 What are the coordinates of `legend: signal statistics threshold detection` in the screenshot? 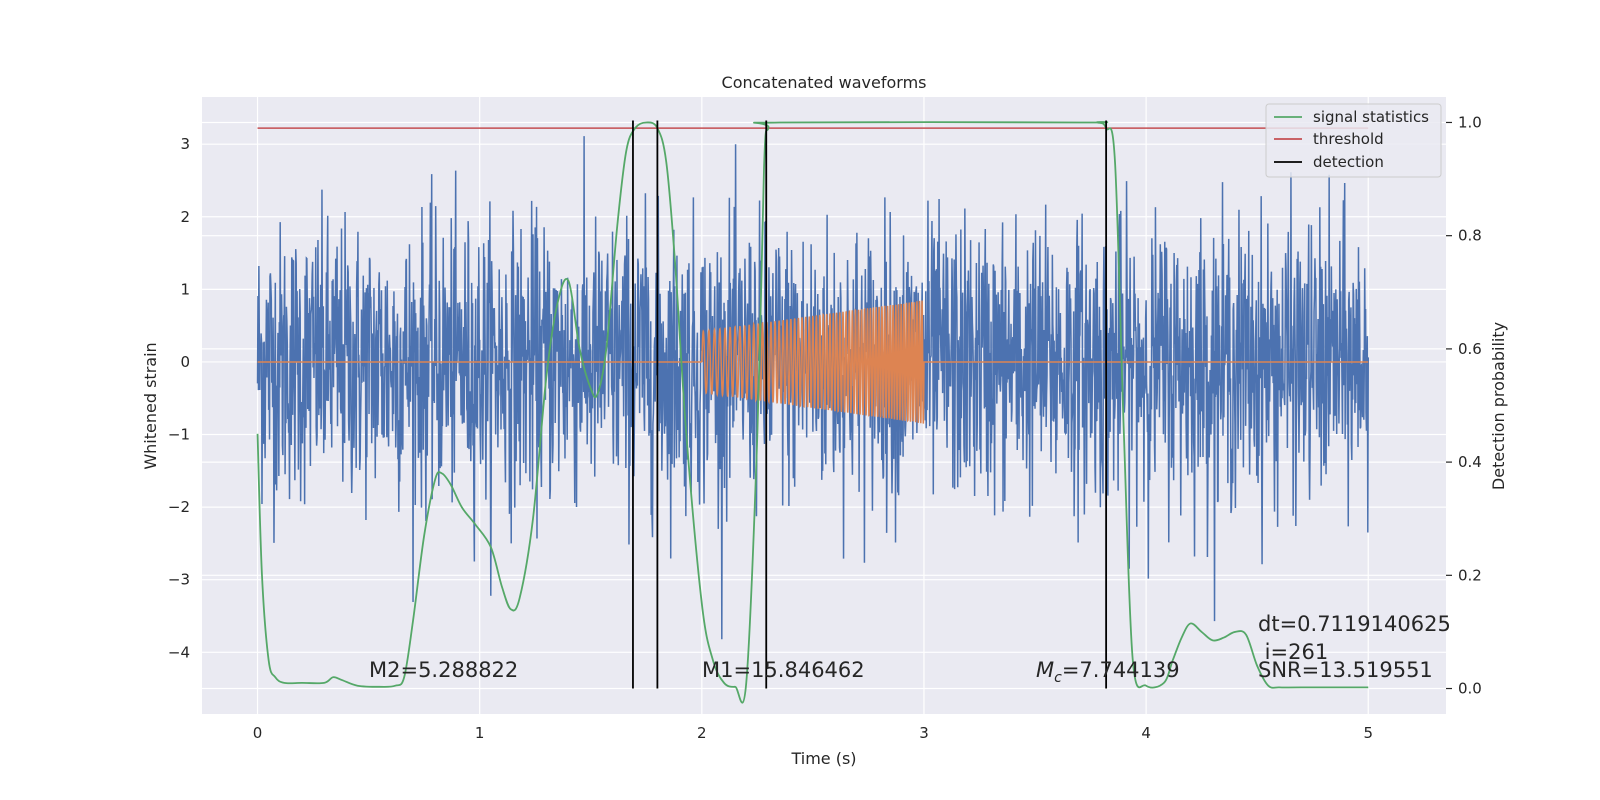 It's located at (1353, 140).